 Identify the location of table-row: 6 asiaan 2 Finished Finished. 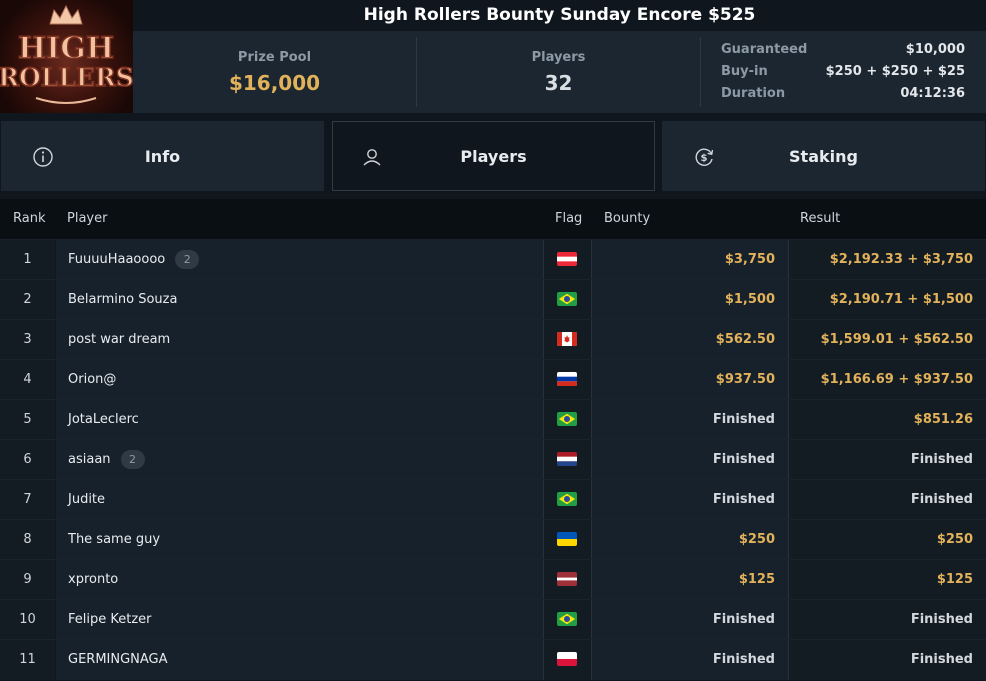
(493, 459).